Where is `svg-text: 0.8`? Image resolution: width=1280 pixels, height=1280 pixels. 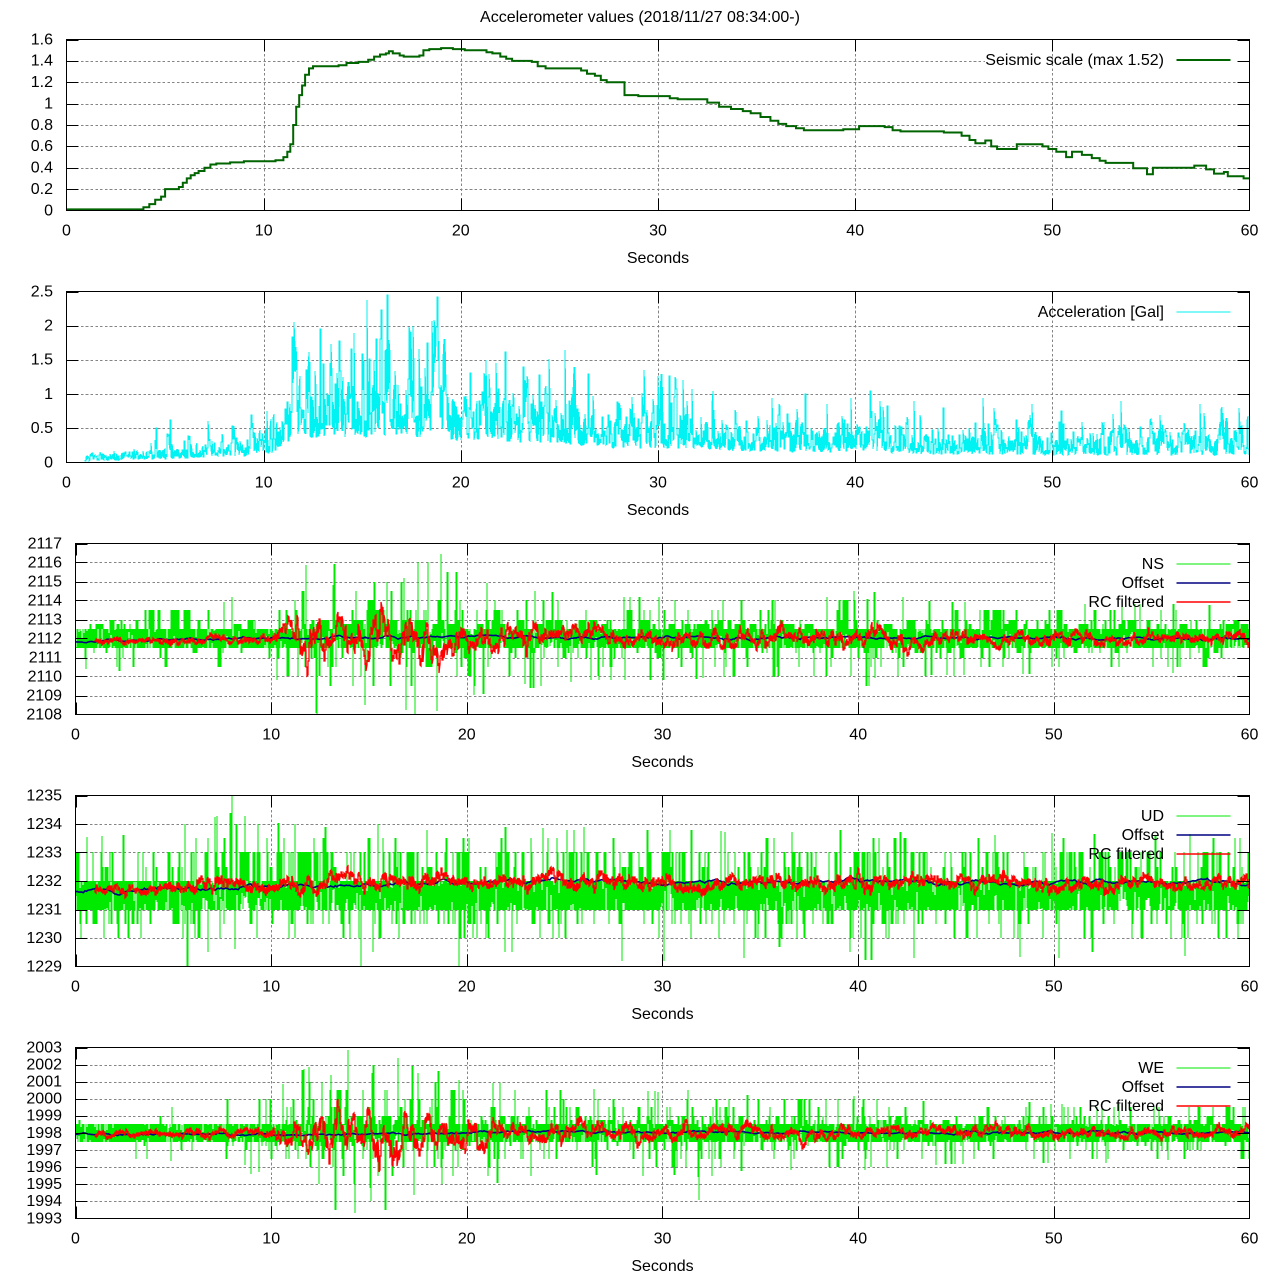
svg-text: 0.8 is located at coordinates (42, 125).